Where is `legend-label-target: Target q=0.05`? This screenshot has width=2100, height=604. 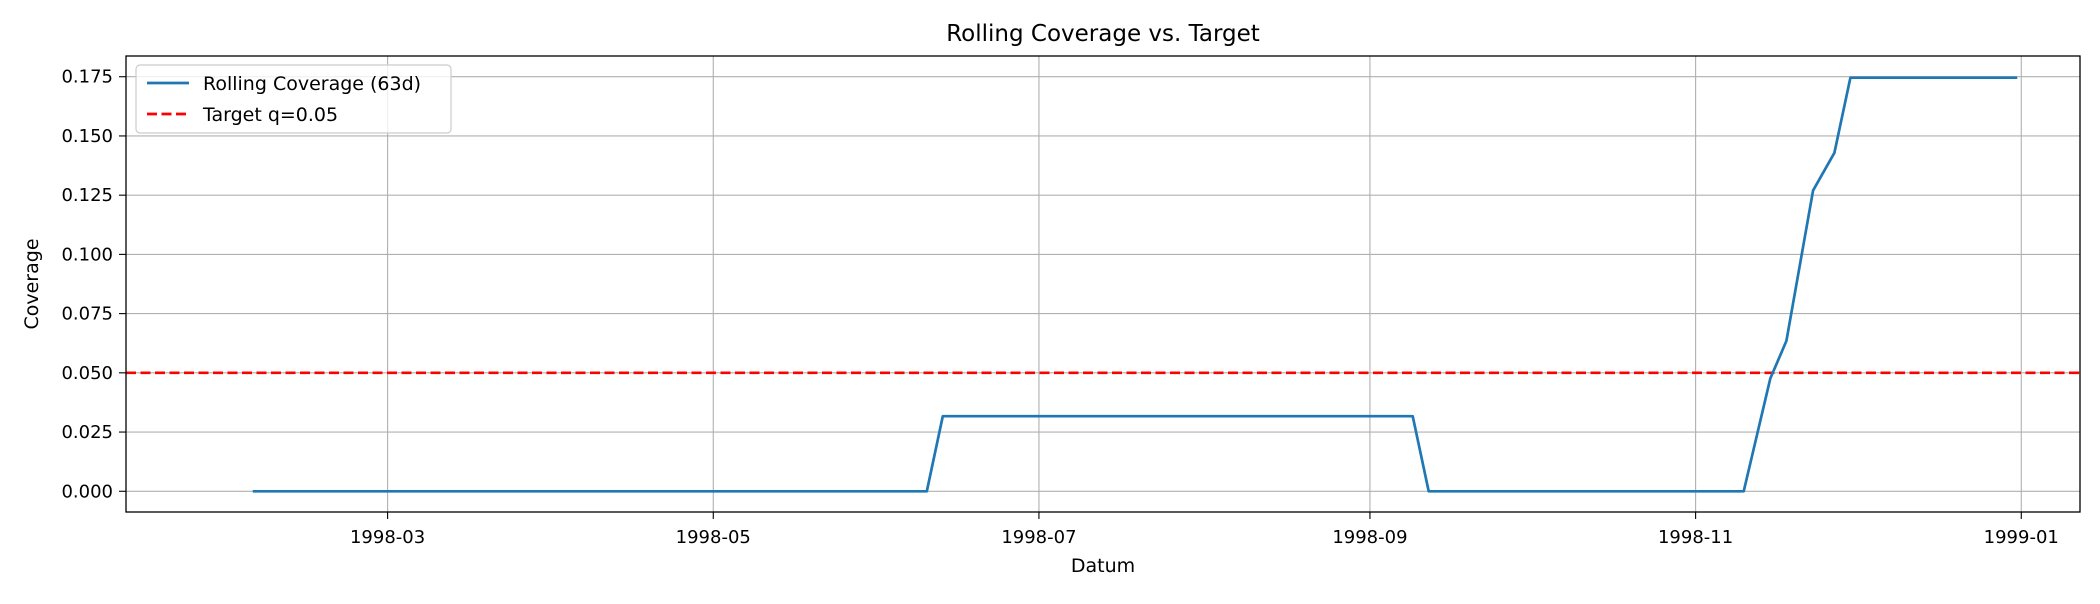
legend-label-target: Target q=0.05 is located at coordinates (270, 115).